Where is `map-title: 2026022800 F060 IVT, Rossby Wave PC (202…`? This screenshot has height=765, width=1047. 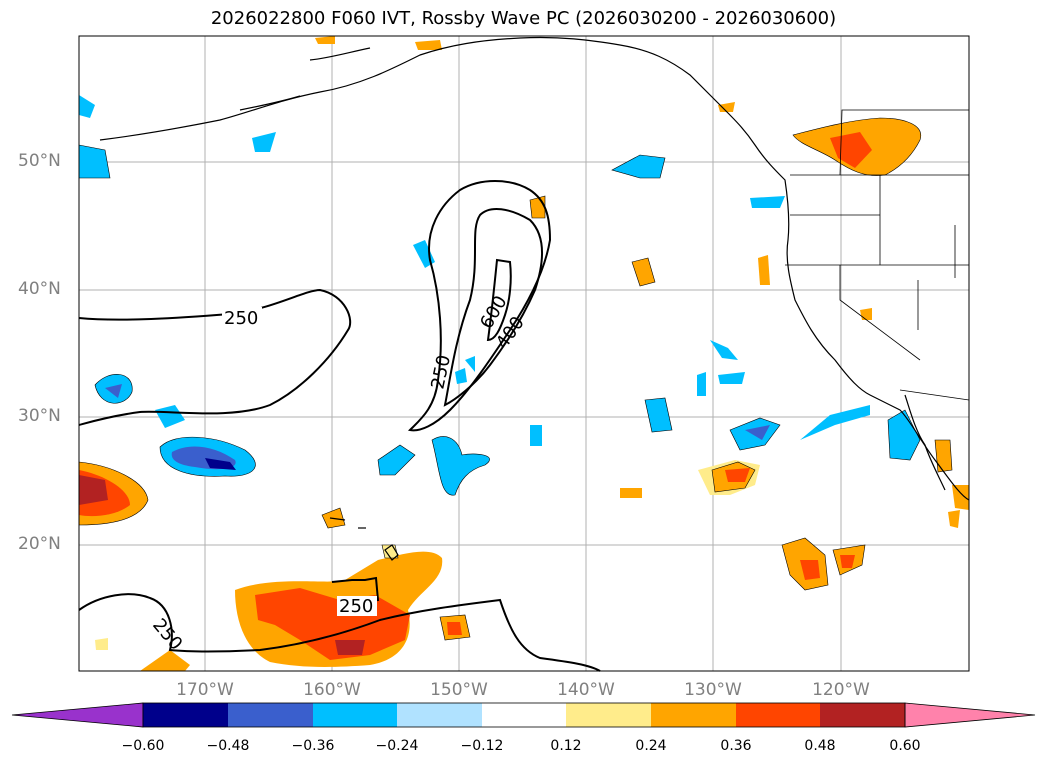 map-title: 2026022800 F060 IVT, Rossby Wave PC (202… is located at coordinates (523, 18).